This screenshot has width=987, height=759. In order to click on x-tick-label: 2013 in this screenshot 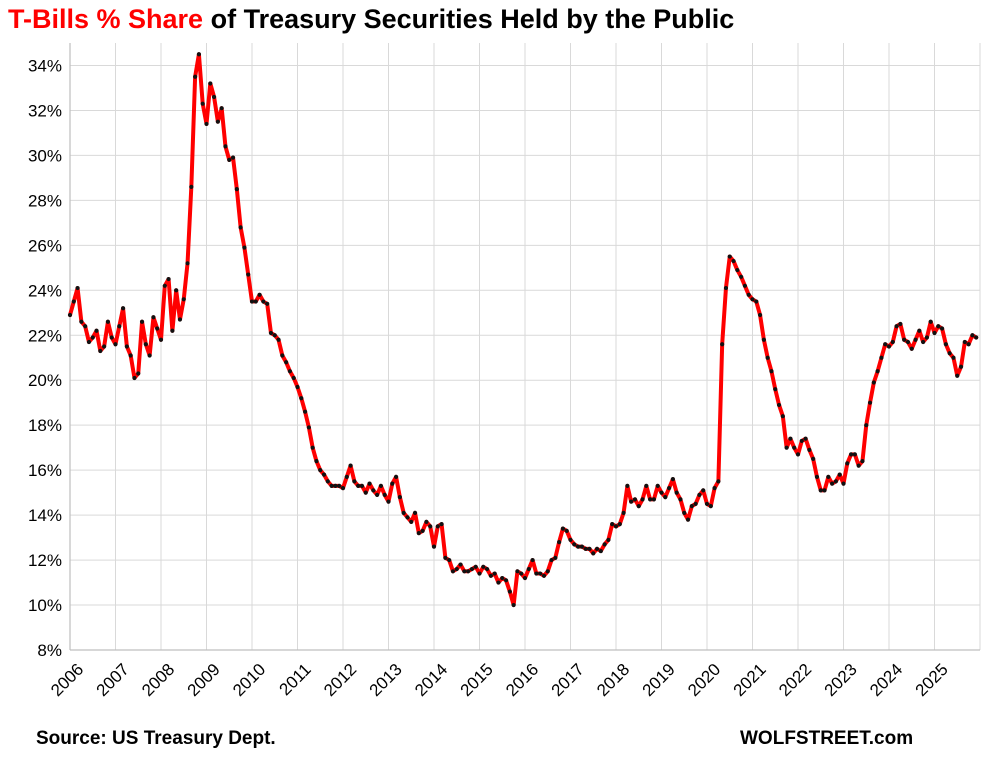, I will do `click(386, 680)`.